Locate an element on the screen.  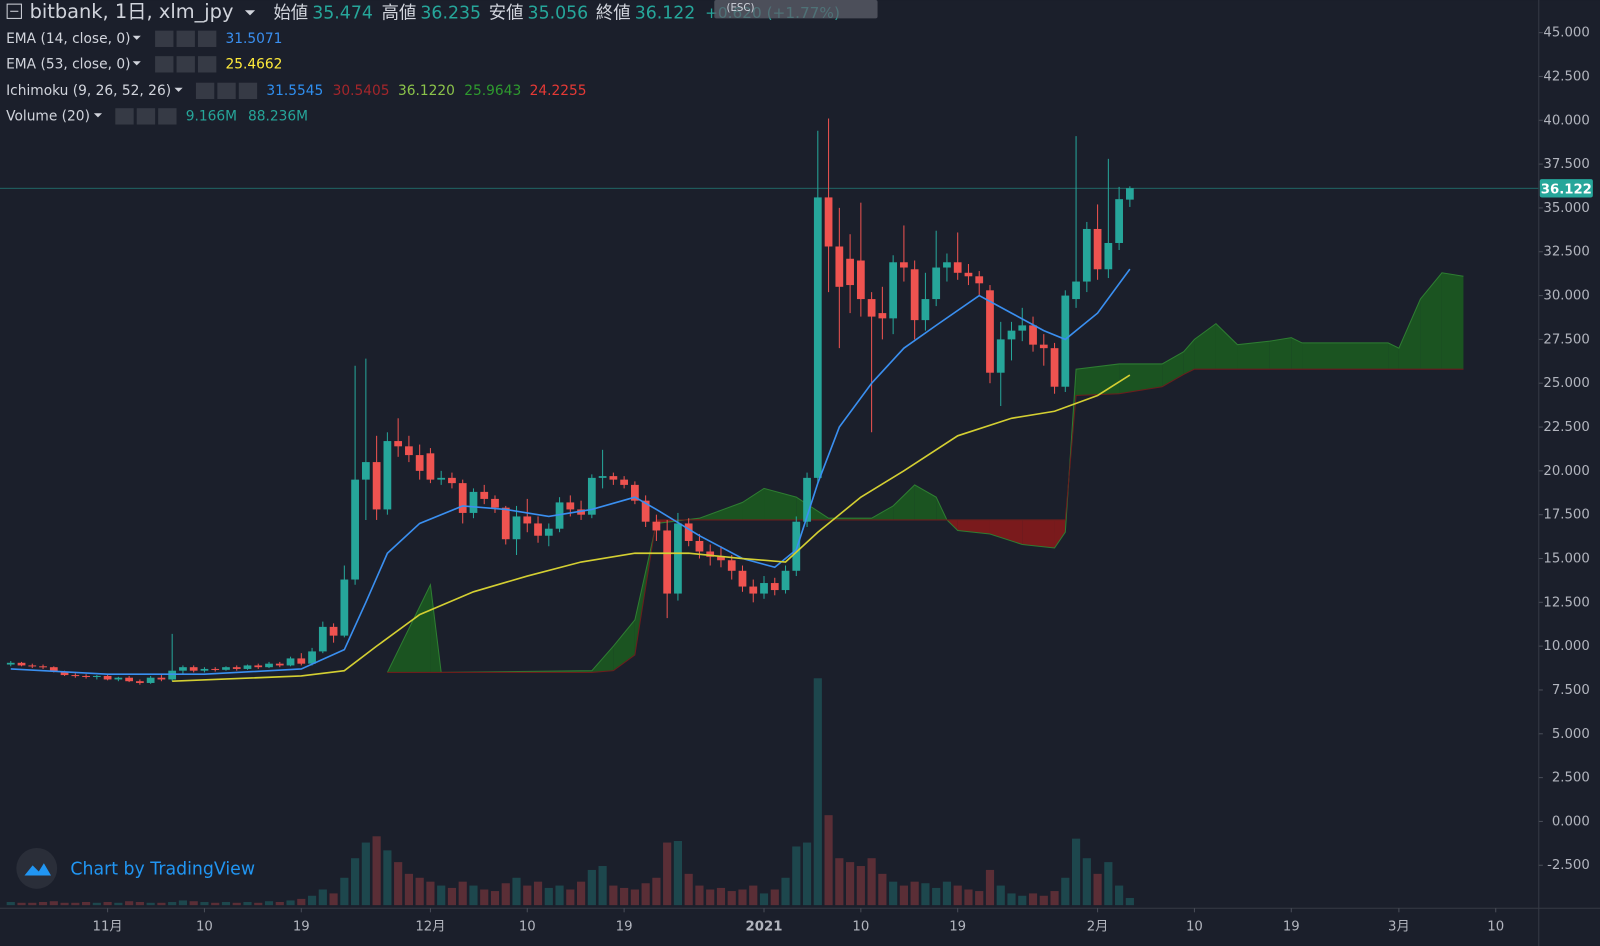
y-tick-label: -2.500 is located at coordinates (1568, 865).